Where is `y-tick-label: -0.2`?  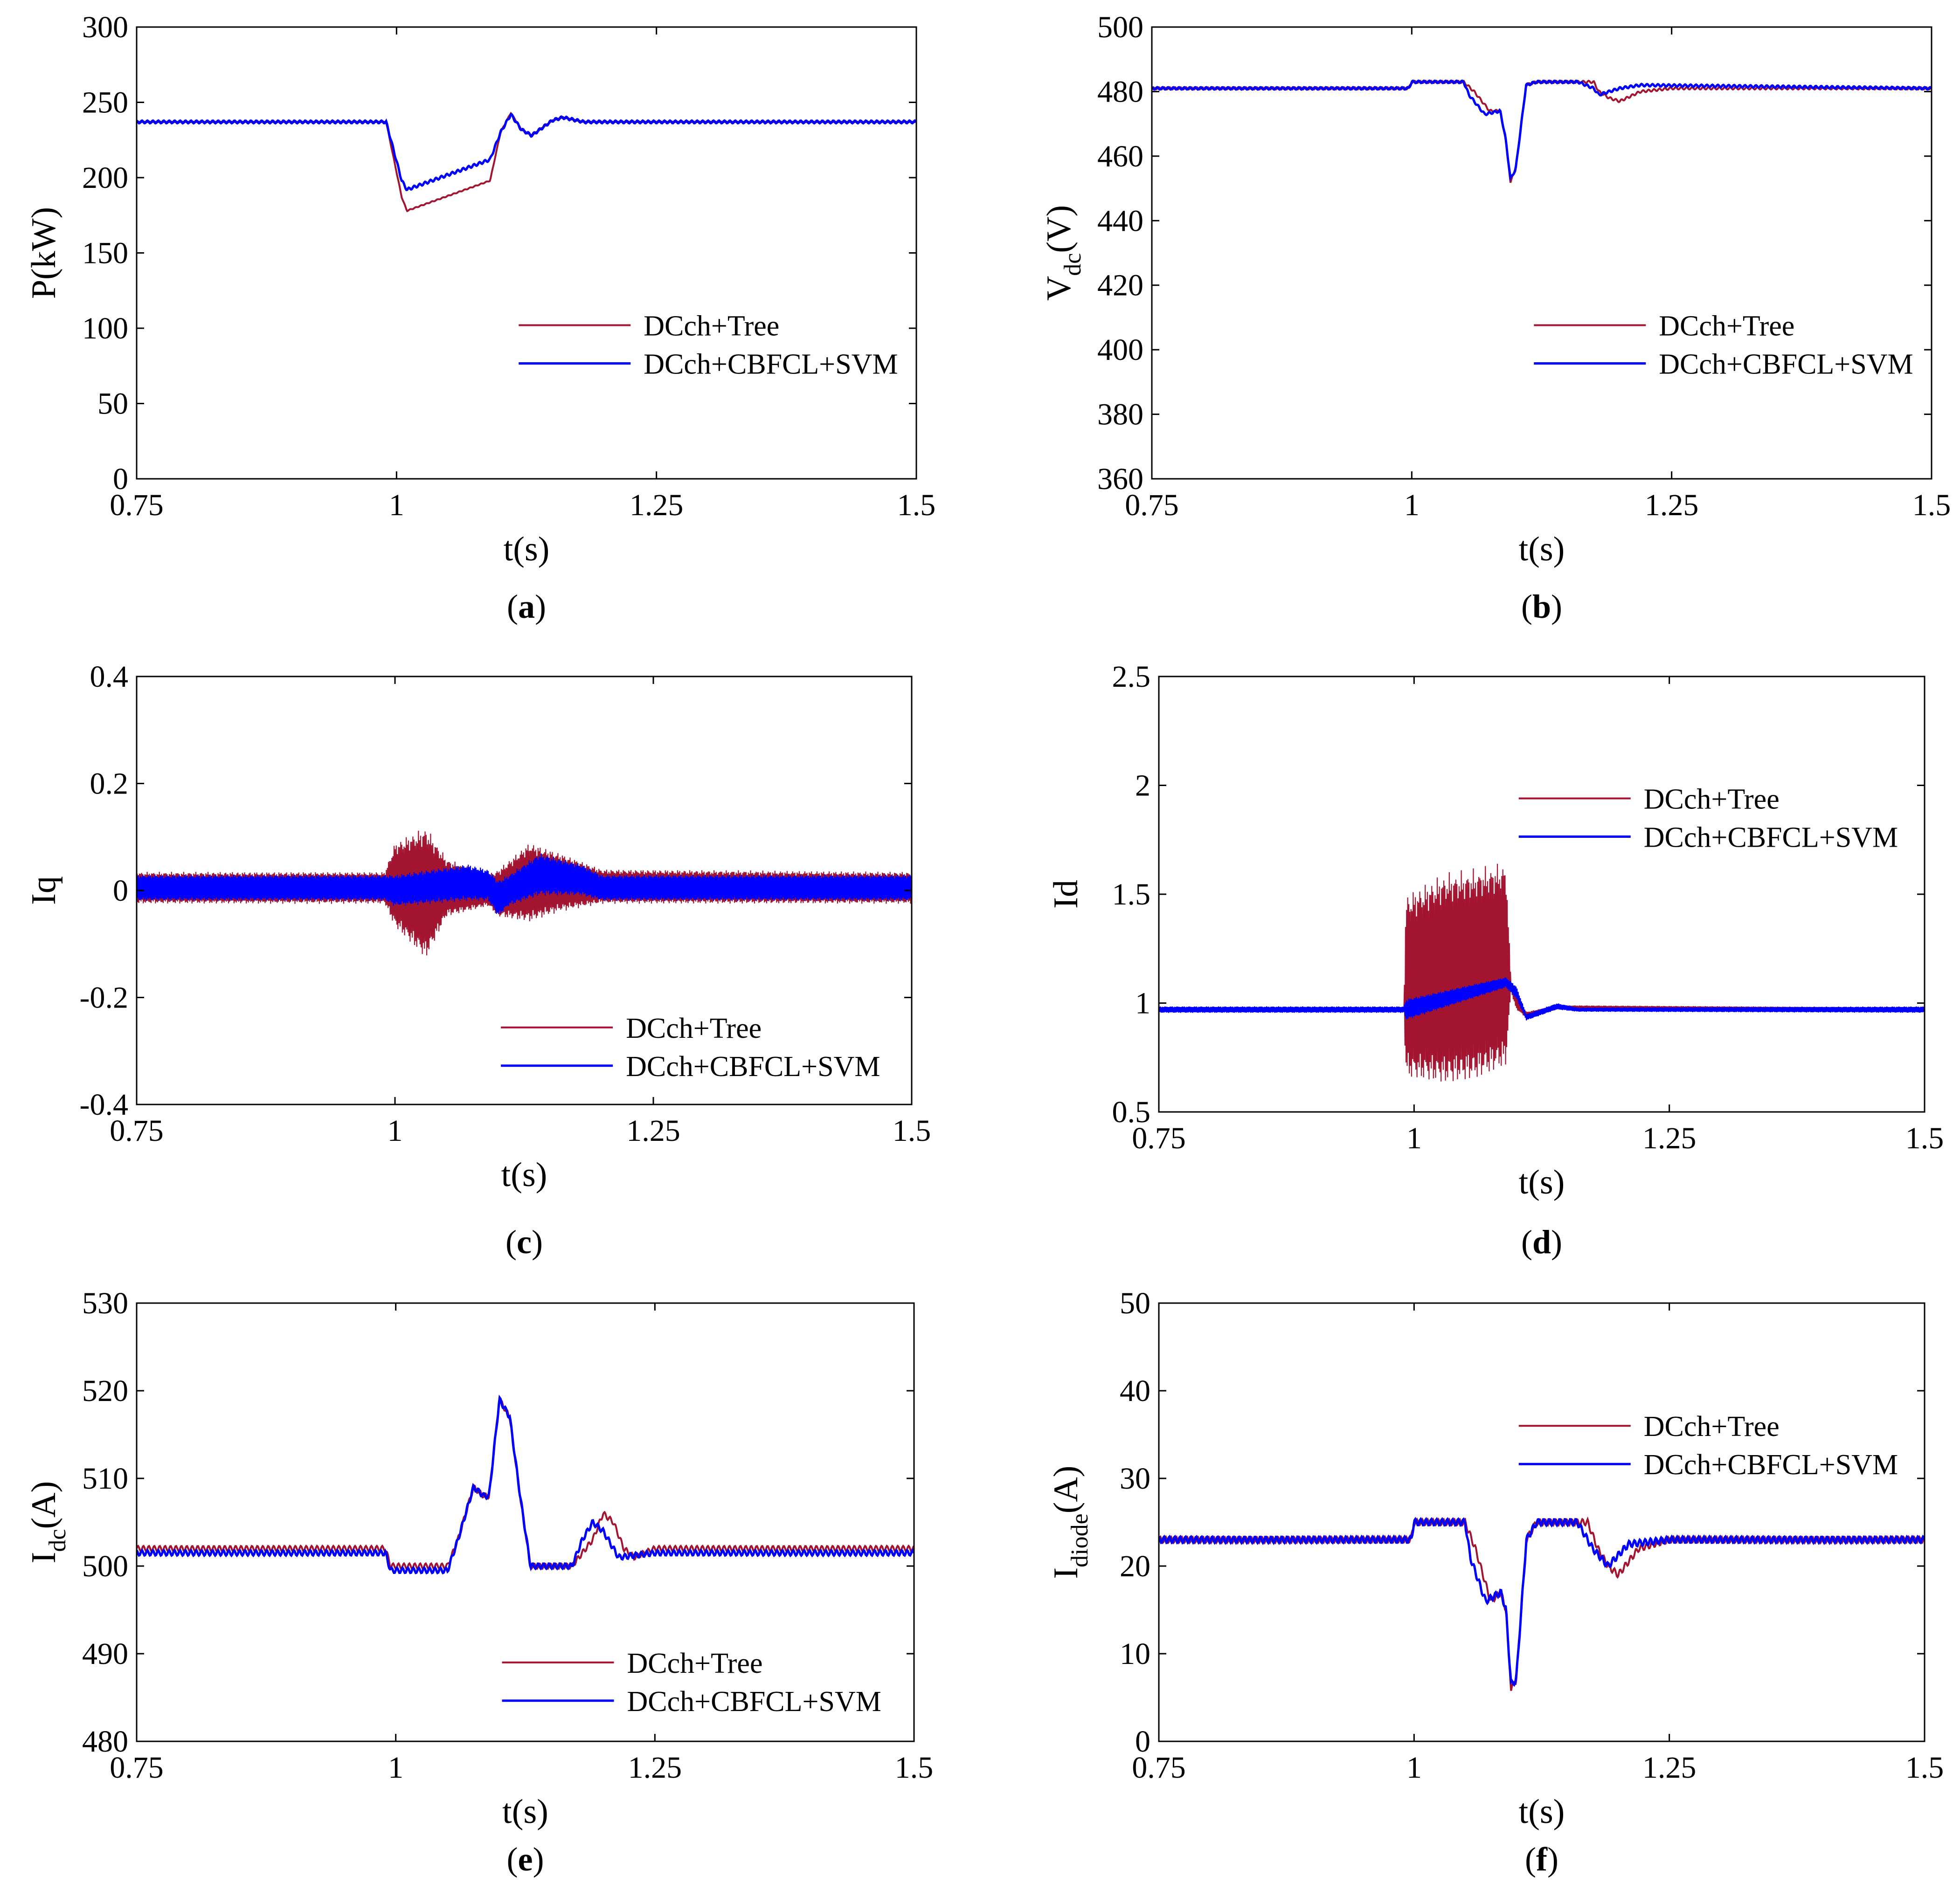 y-tick-label: -0.2 is located at coordinates (104, 998).